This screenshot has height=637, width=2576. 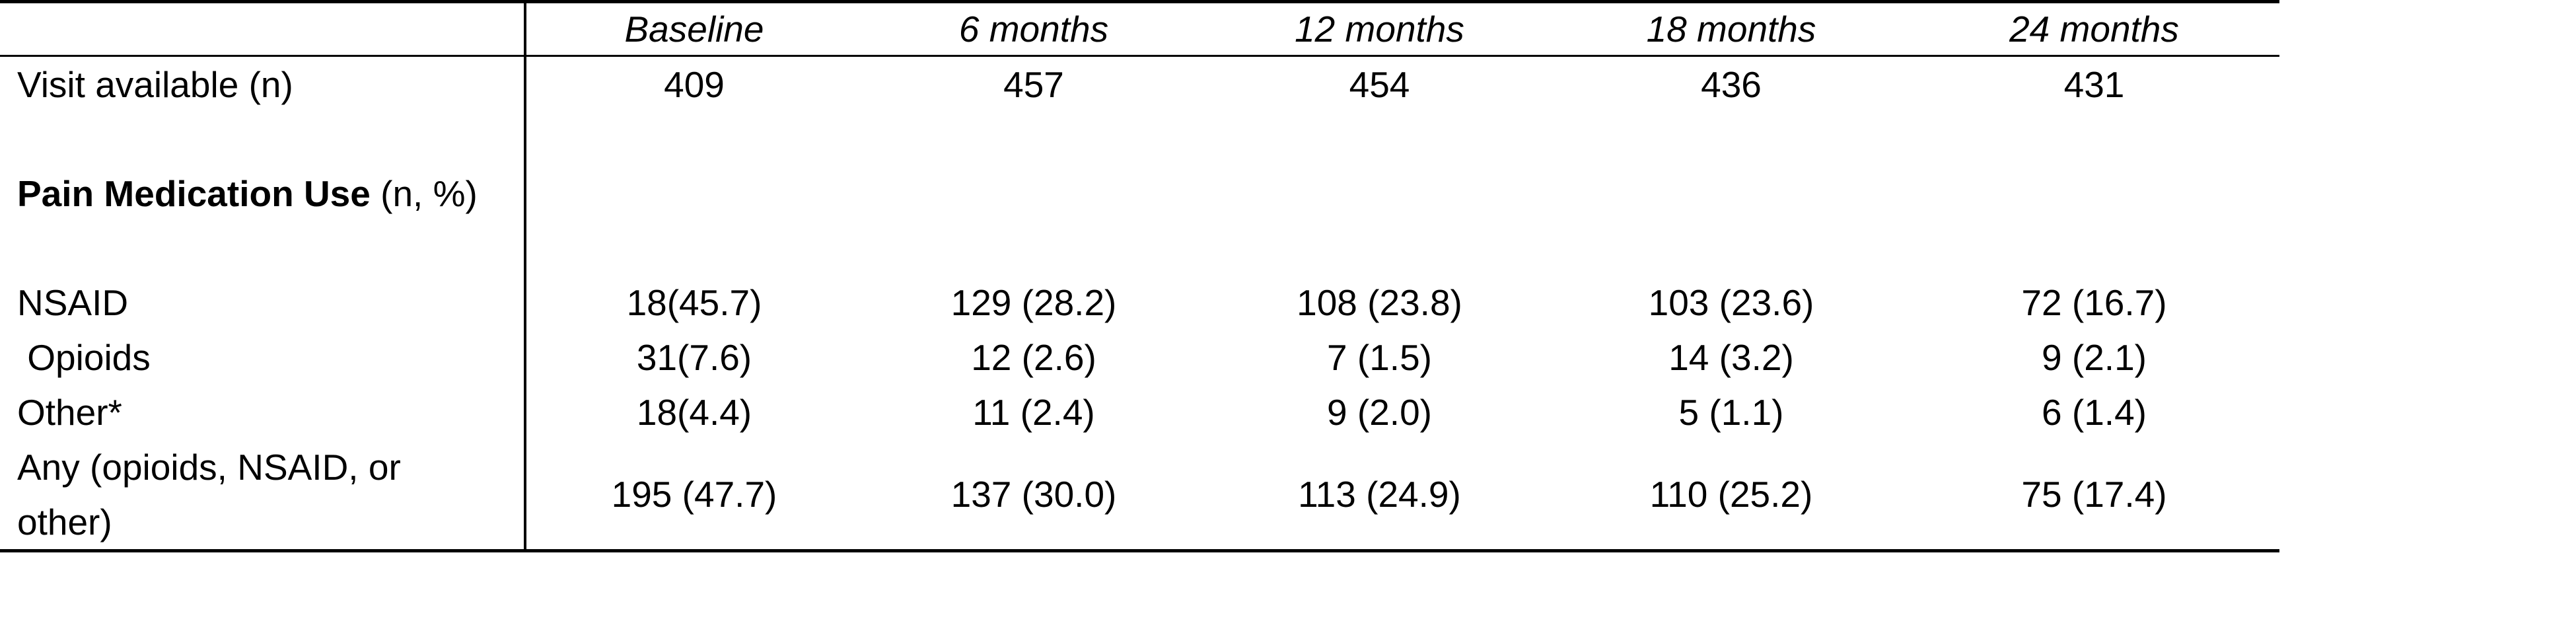 I want to click on cell-nsaid-24-months: 72 (16.7), so click(x=2094, y=303).